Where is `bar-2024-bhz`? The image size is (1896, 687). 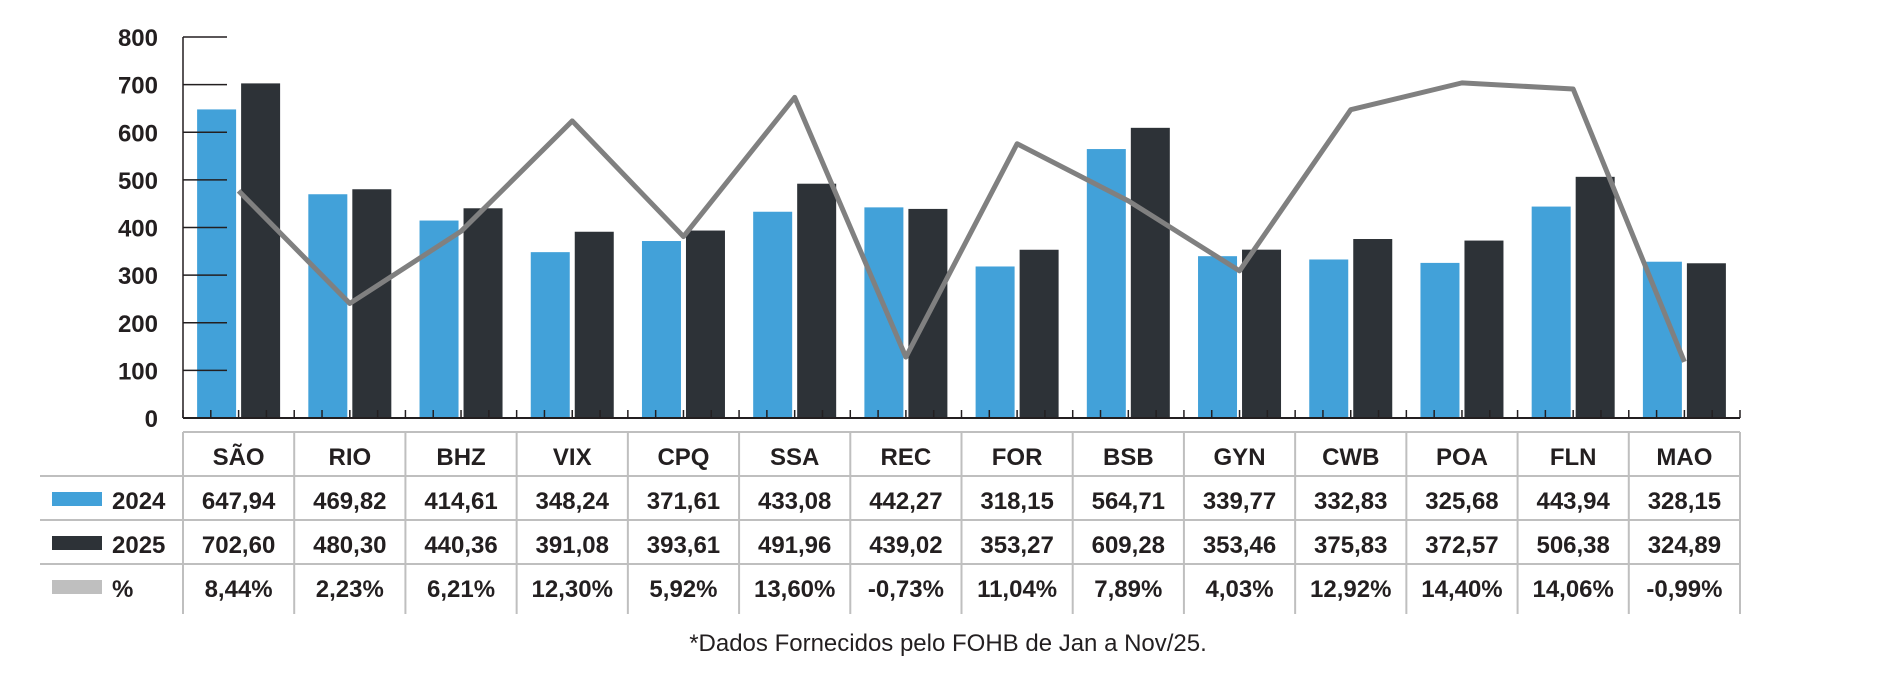
bar-2024-bhz is located at coordinates (439, 319).